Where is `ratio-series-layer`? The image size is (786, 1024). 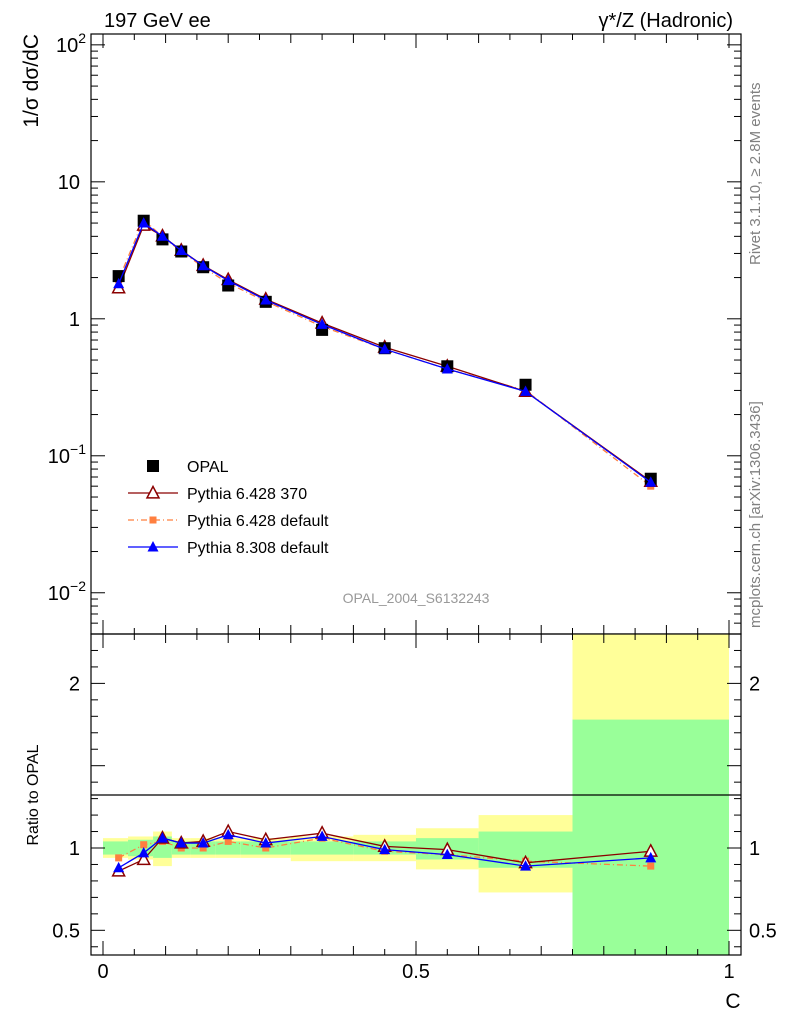
ratio-series-layer is located at coordinates (384, 850).